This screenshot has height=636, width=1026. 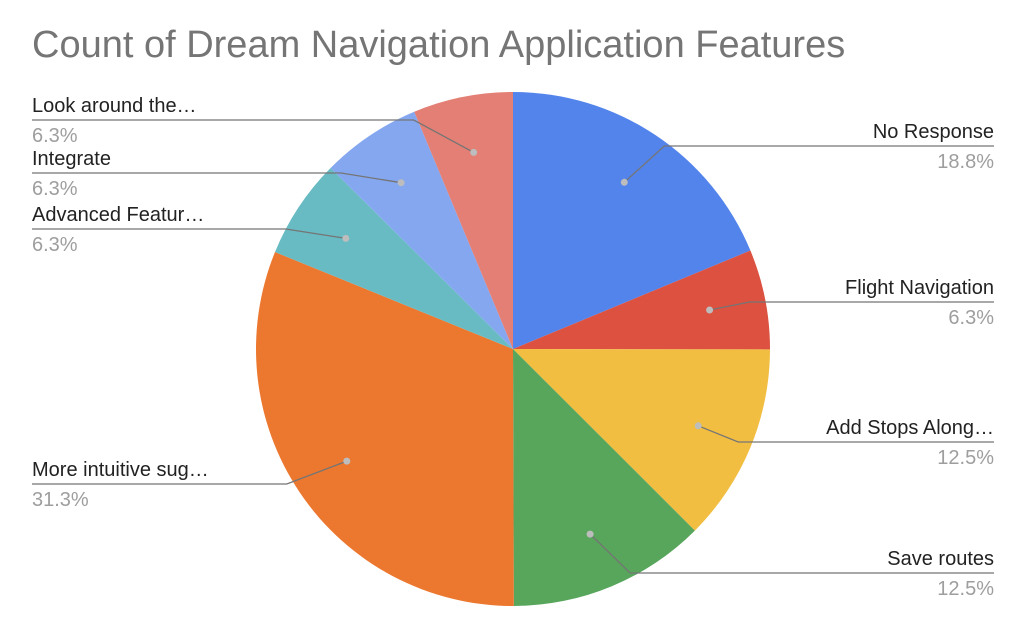 I want to click on pie-slice-look-around-the, so click(x=463, y=220).